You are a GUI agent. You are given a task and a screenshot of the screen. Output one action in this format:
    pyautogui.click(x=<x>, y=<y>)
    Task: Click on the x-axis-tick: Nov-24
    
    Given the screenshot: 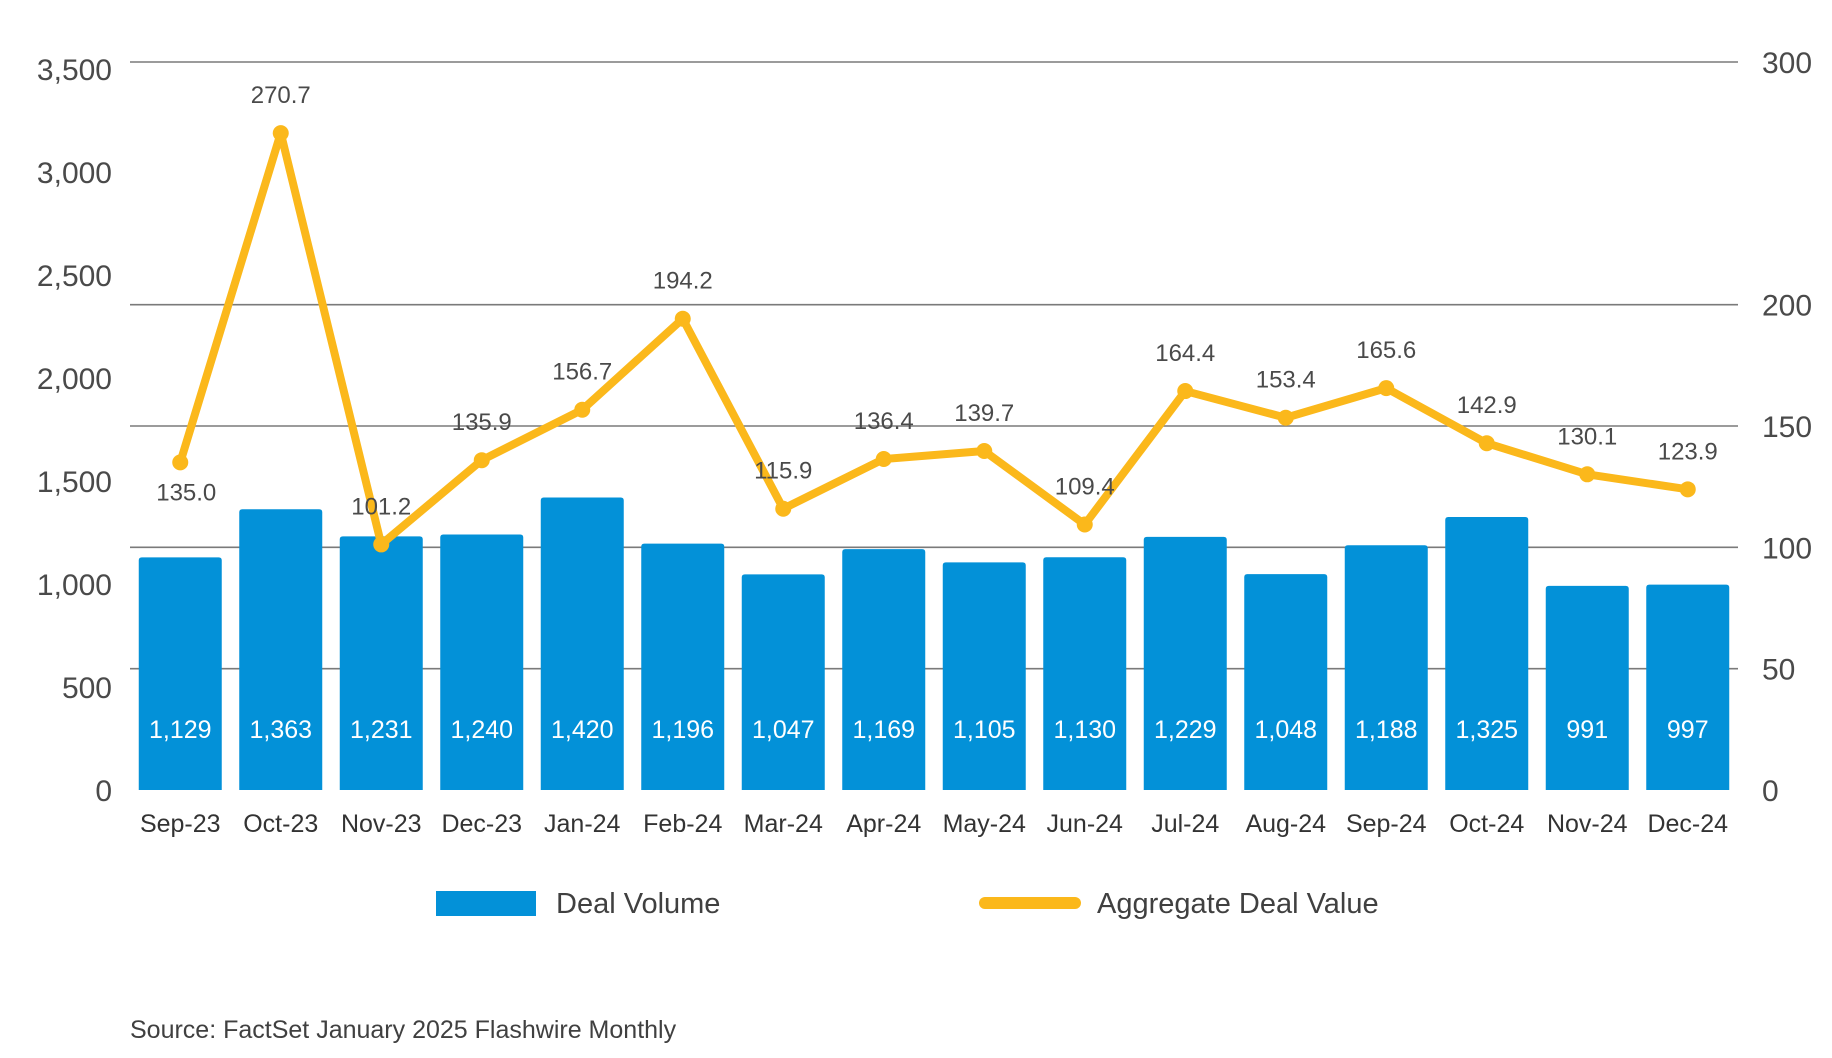 What is the action you would take?
    pyautogui.click(x=1587, y=824)
    